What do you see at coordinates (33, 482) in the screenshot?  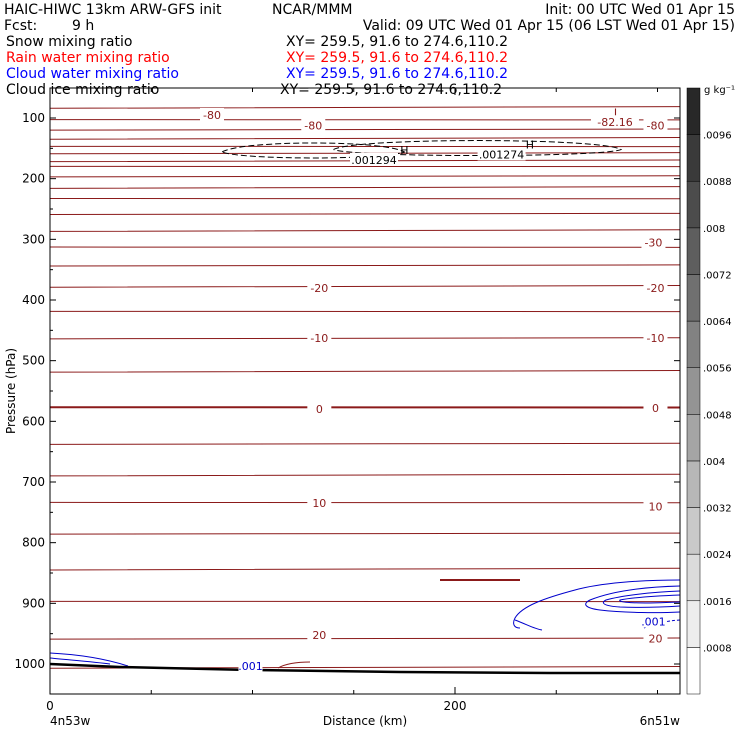 I see `y-tick-label: 700` at bounding box center [33, 482].